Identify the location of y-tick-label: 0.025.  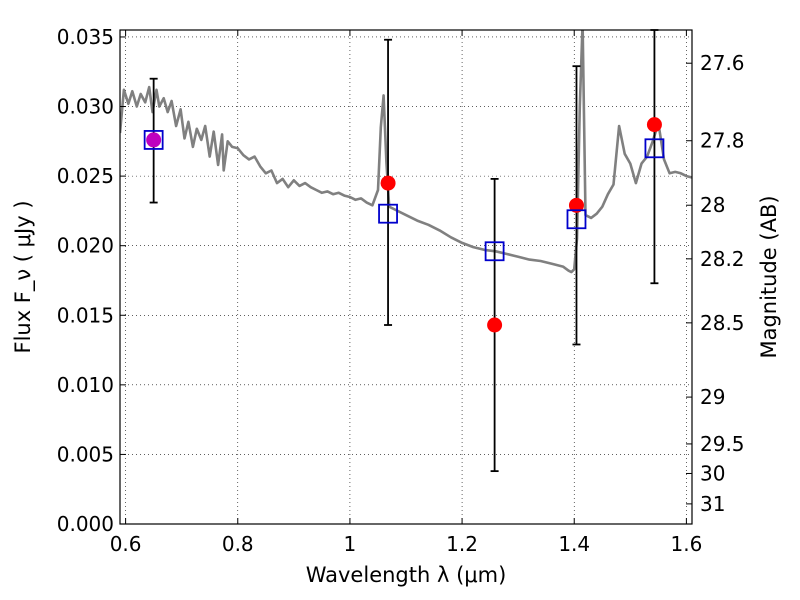
(85, 176).